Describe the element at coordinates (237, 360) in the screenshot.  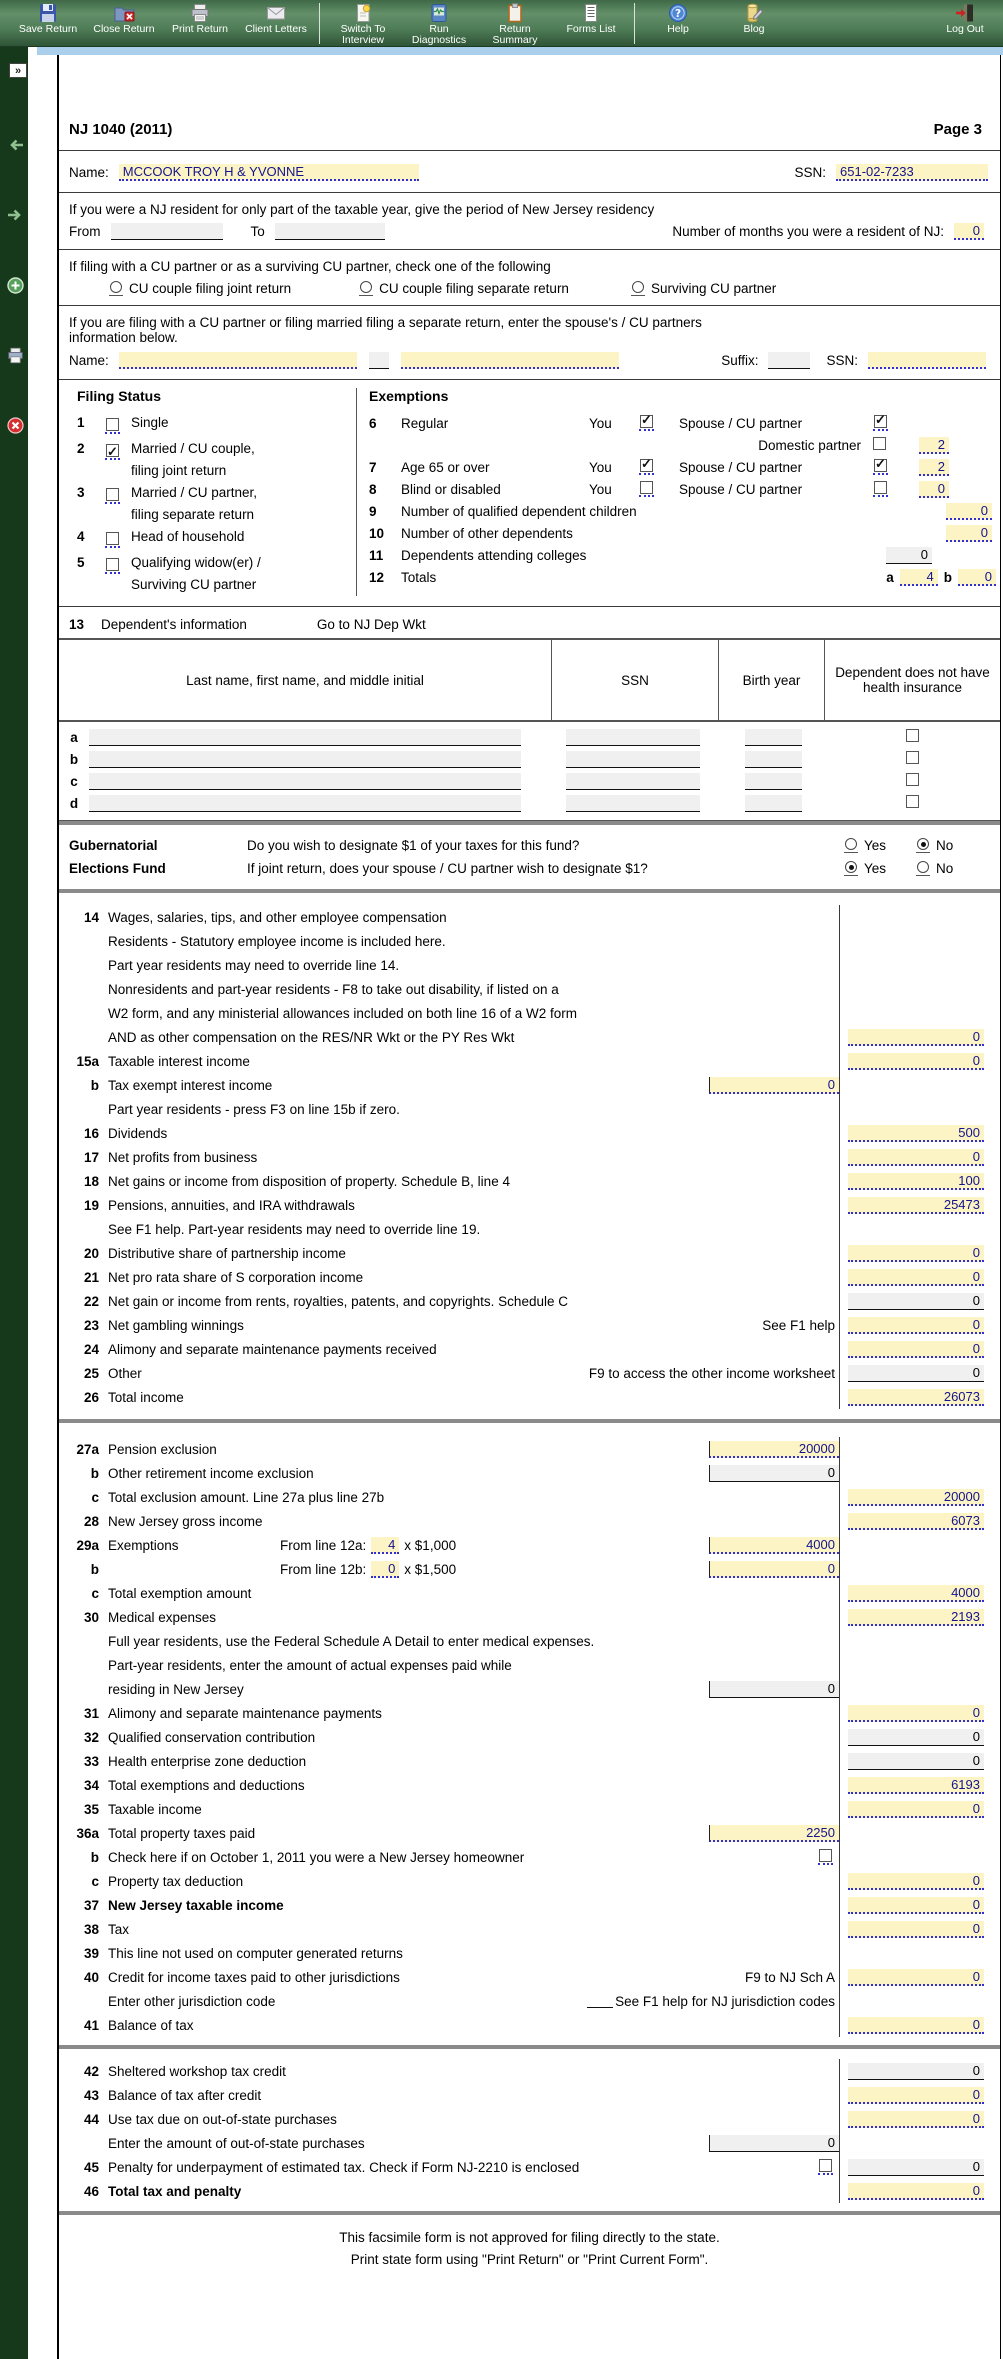
I see `spouse-last-name-field` at that location.